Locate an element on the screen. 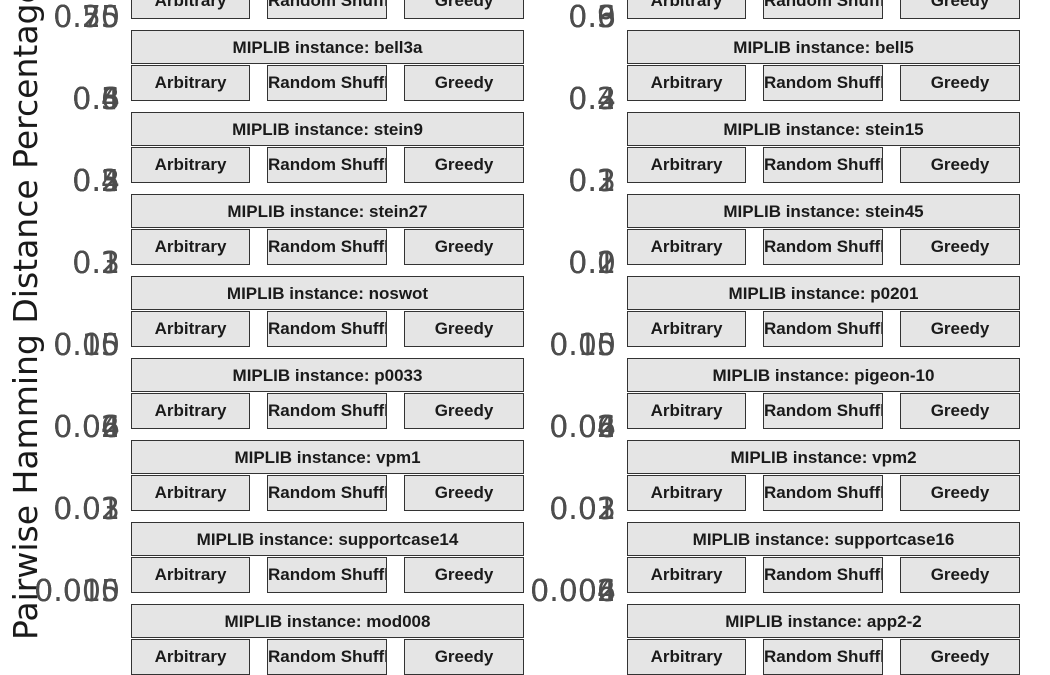  facet-title: MIPLIB instance: pigeon-10 is located at coordinates (823, 375).